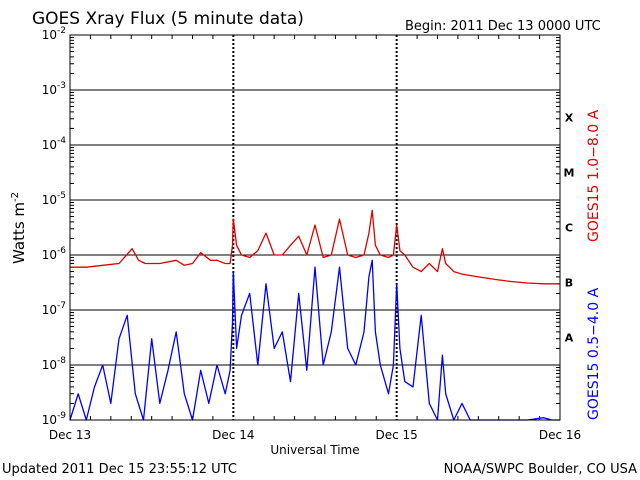 The image size is (640, 480). I want to click on flare-class-labels: A B C M X, so click(569, 228).